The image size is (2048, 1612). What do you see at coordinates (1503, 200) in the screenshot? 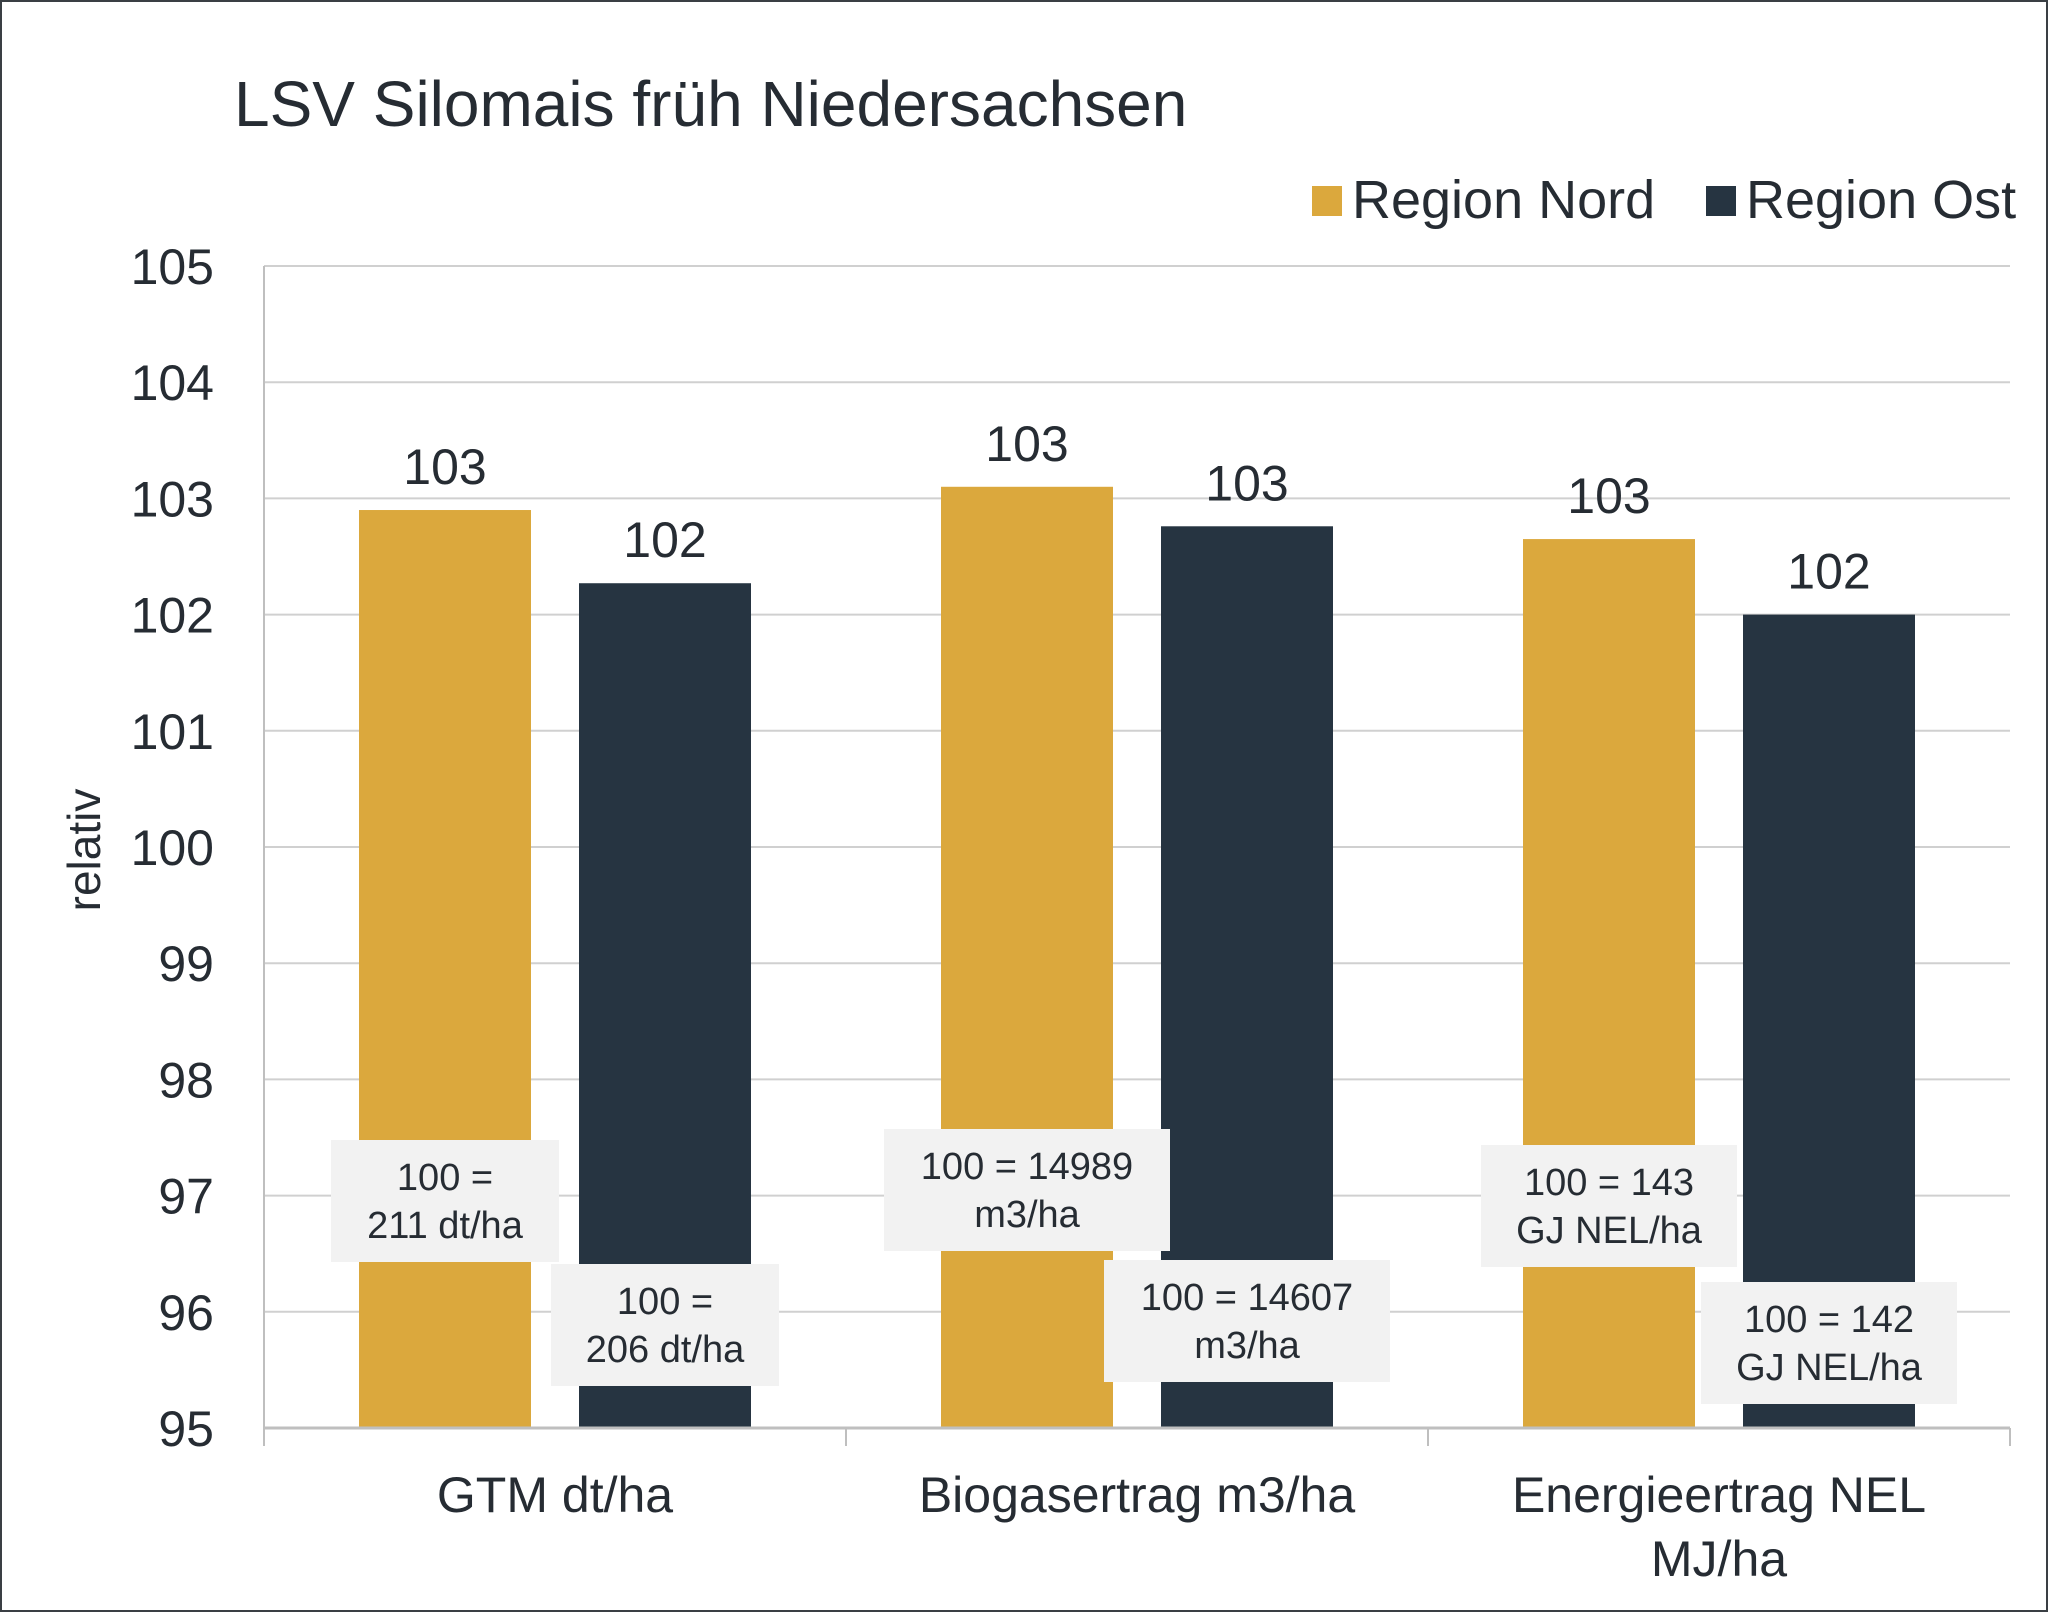
I see `legend-label-region-nord: Region Nord` at bounding box center [1503, 200].